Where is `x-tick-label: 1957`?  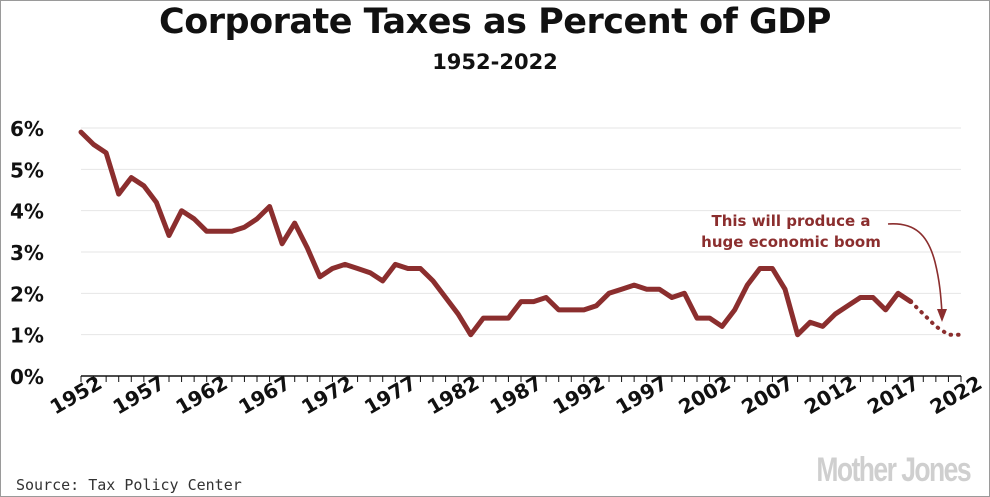
x-tick-label: 1957 is located at coordinates (139, 395).